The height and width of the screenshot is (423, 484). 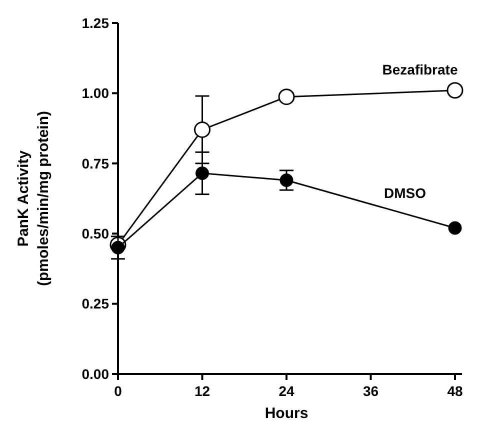 I want to click on series-label: Bezafibrate, so click(x=420, y=69).